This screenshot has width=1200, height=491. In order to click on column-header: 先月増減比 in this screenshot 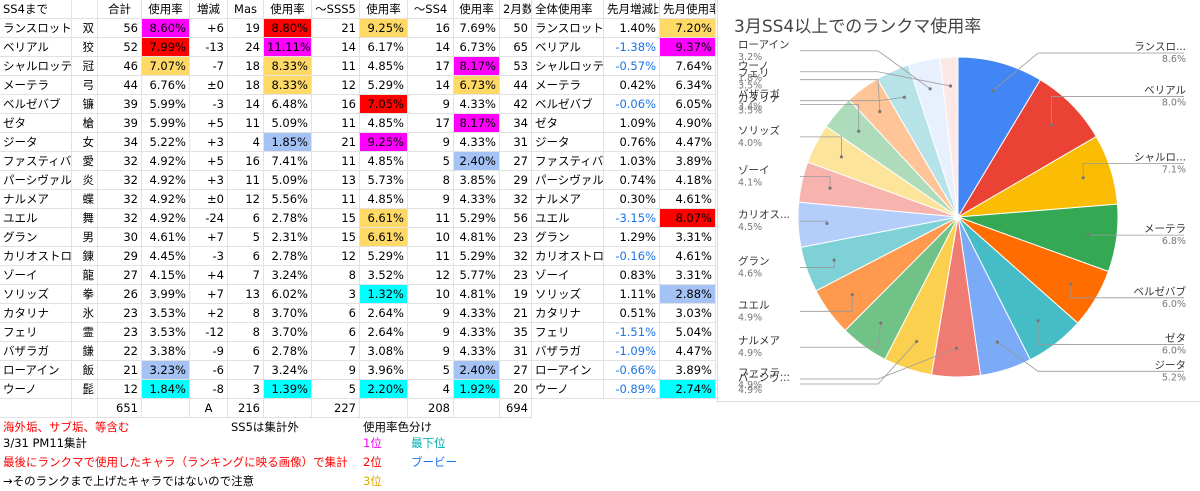, I will do `click(632, 9)`.